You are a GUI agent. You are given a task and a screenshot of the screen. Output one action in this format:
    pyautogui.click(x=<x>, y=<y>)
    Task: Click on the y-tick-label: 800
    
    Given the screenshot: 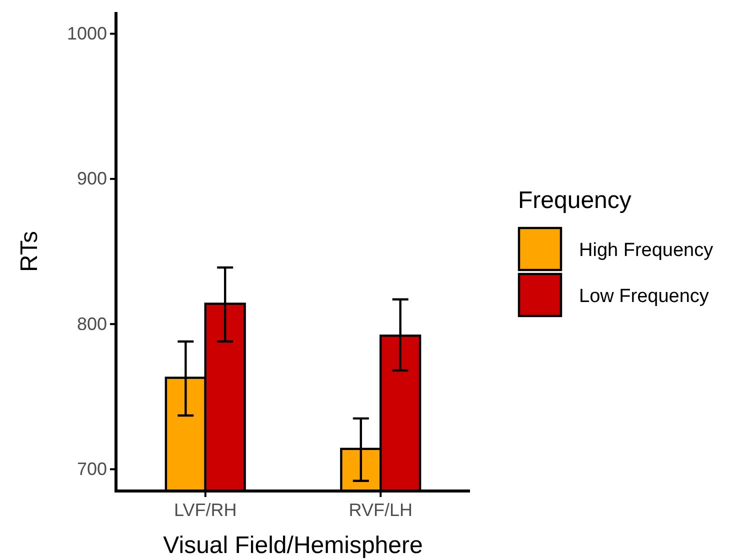 What is the action you would take?
    pyautogui.click(x=91, y=324)
    